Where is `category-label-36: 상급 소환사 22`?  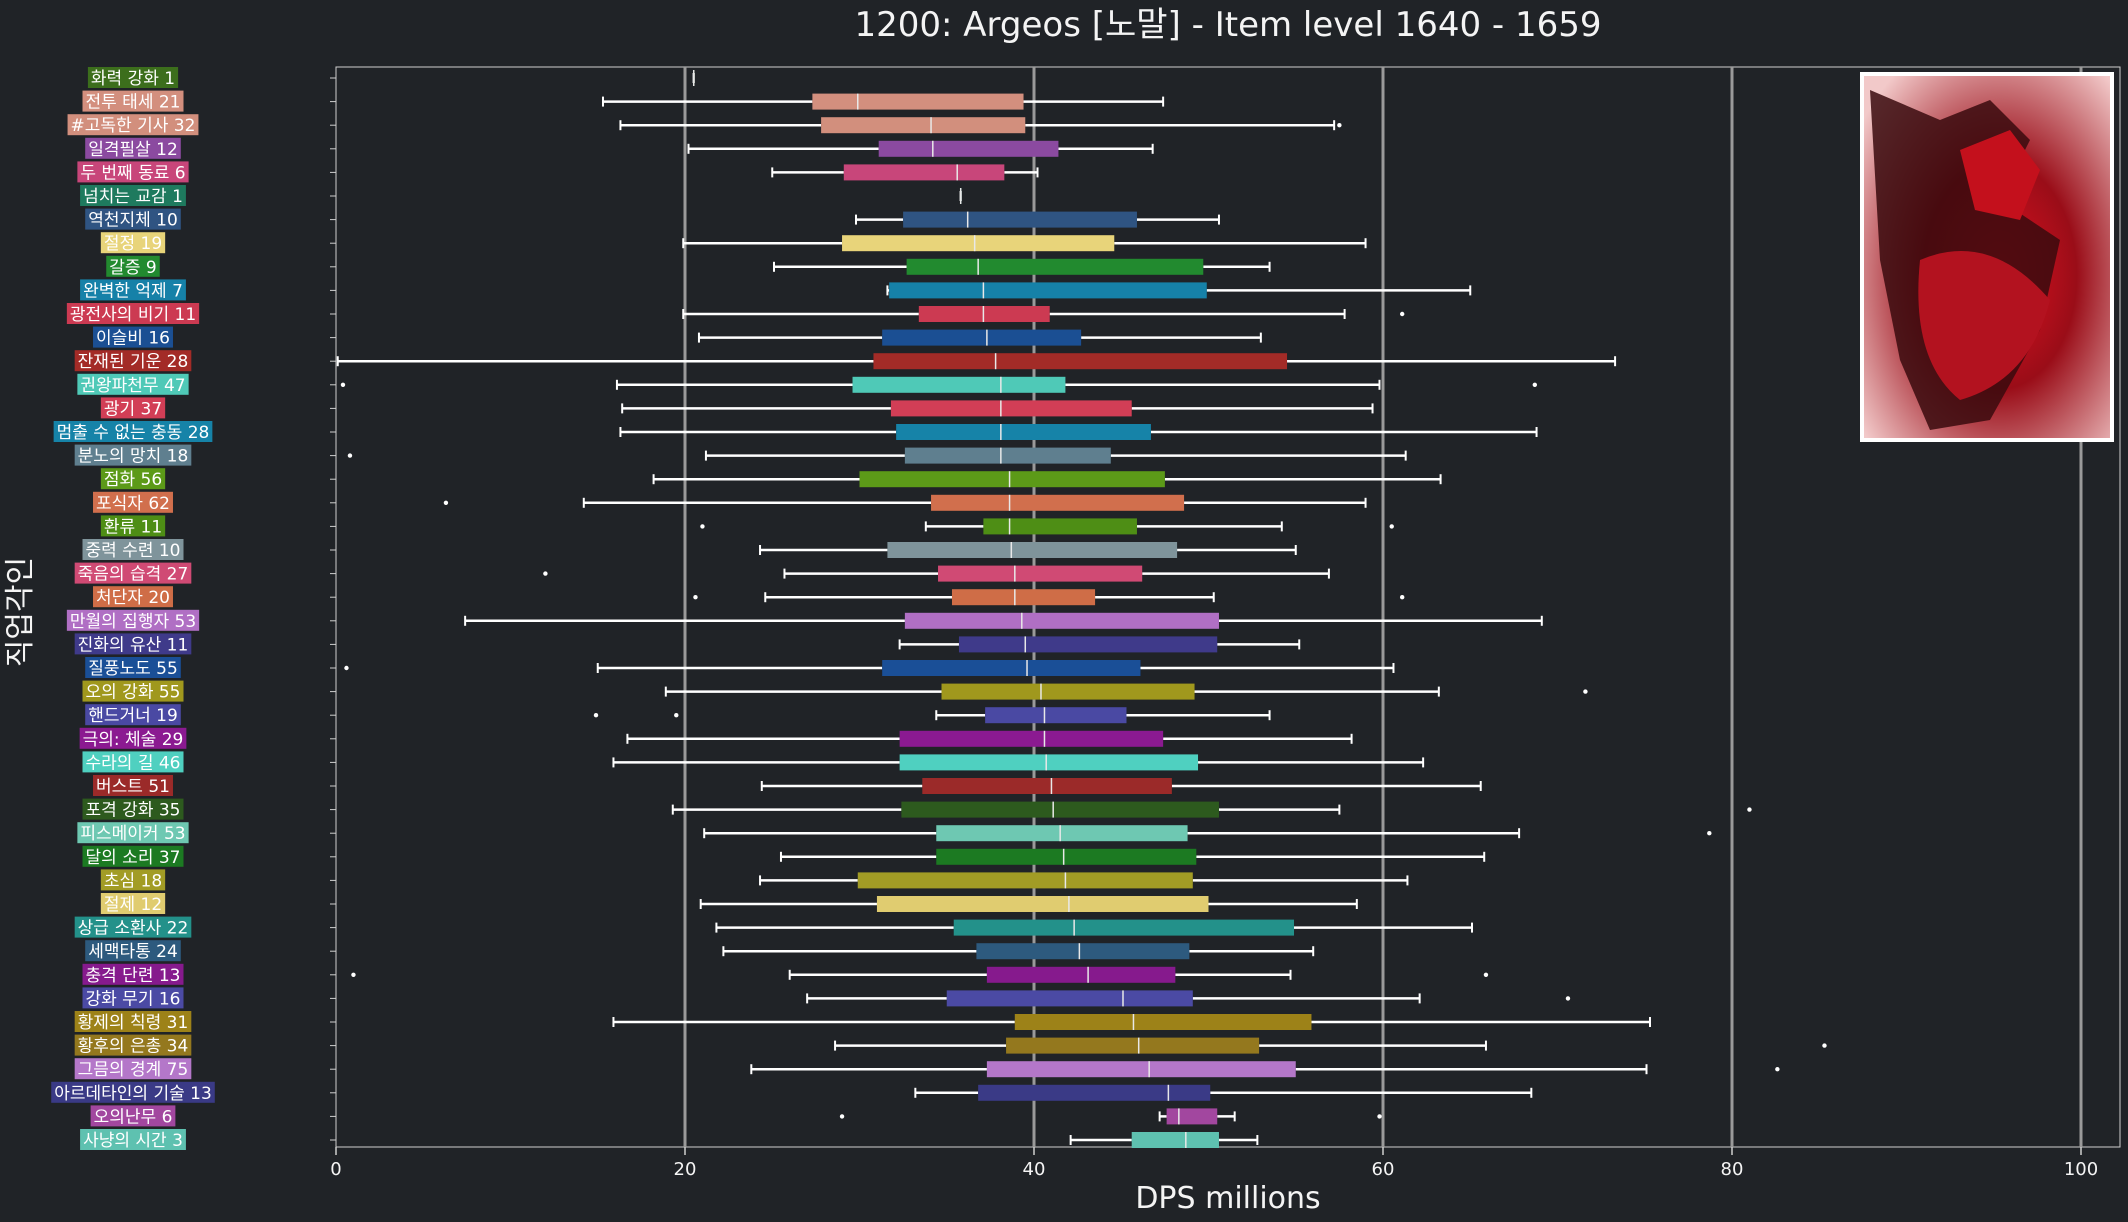 category-label-36: 상급 소환사 22 is located at coordinates (133, 927).